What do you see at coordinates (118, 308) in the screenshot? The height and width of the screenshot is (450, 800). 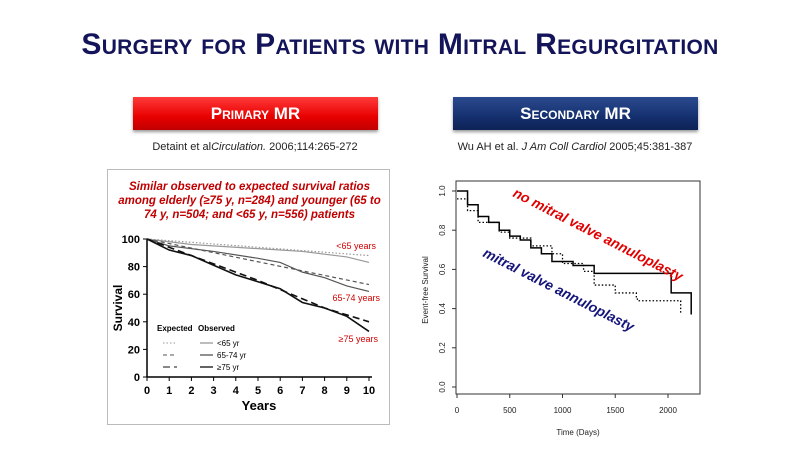 I see `y-axis-label: Survival` at bounding box center [118, 308].